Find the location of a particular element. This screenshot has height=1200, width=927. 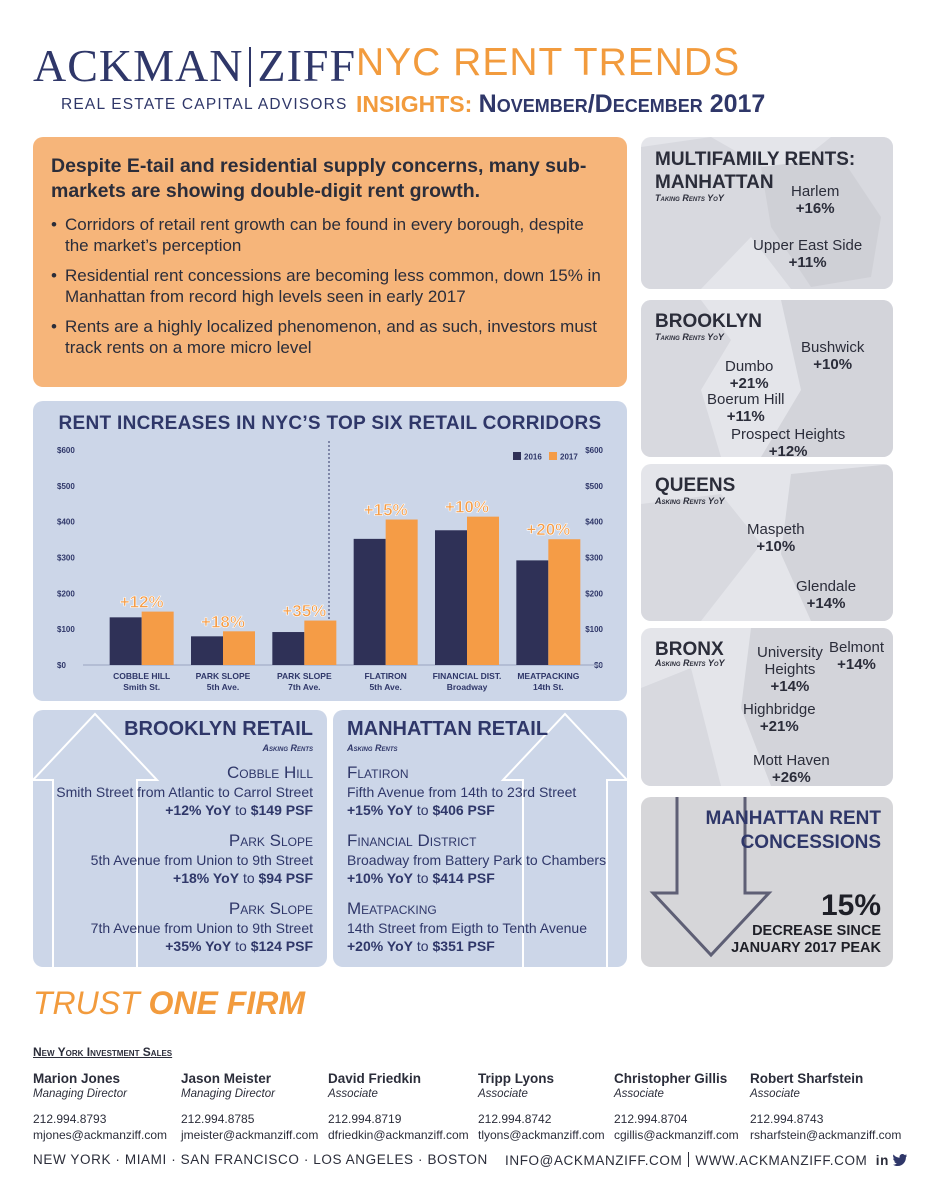

member-email: cgillis@ackmanziff.com is located at coordinates (676, 1135).